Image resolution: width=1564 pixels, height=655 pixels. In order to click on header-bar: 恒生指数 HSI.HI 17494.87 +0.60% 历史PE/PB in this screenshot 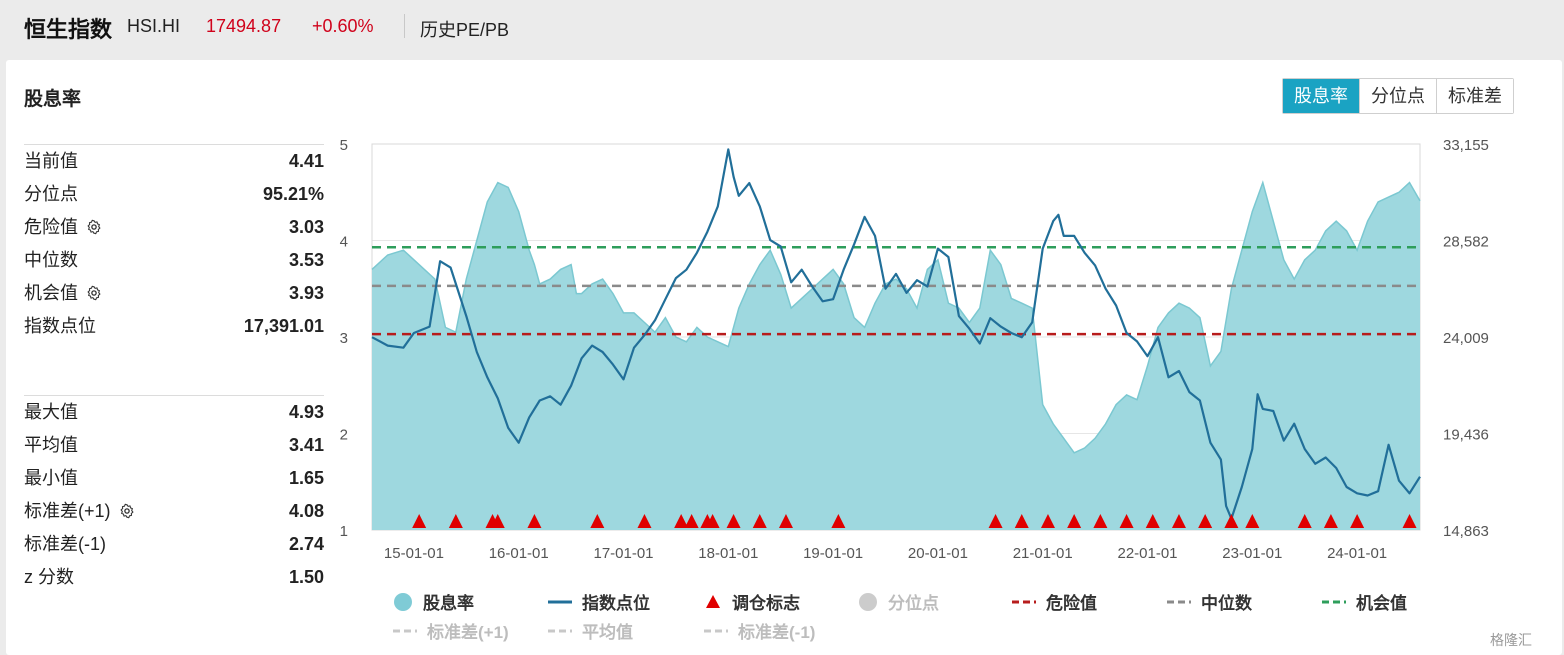, I will do `click(782, 28)`.